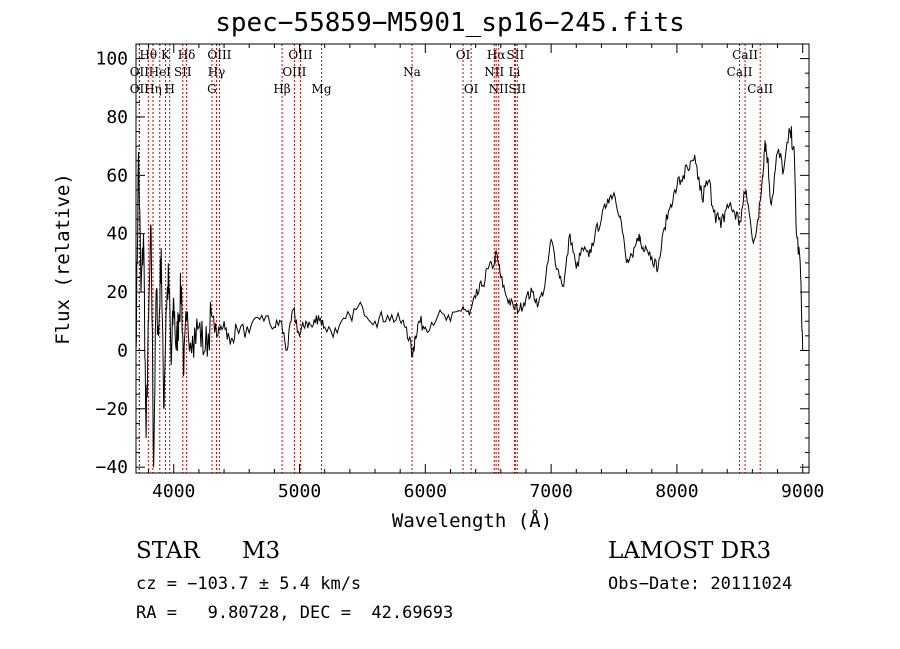  What do you see at coordinates (295, 613) in the screenshot?
I see `sky-coordinates: RA = 9.80728, DEC = 42.69693` at bounding box center [295, 613].